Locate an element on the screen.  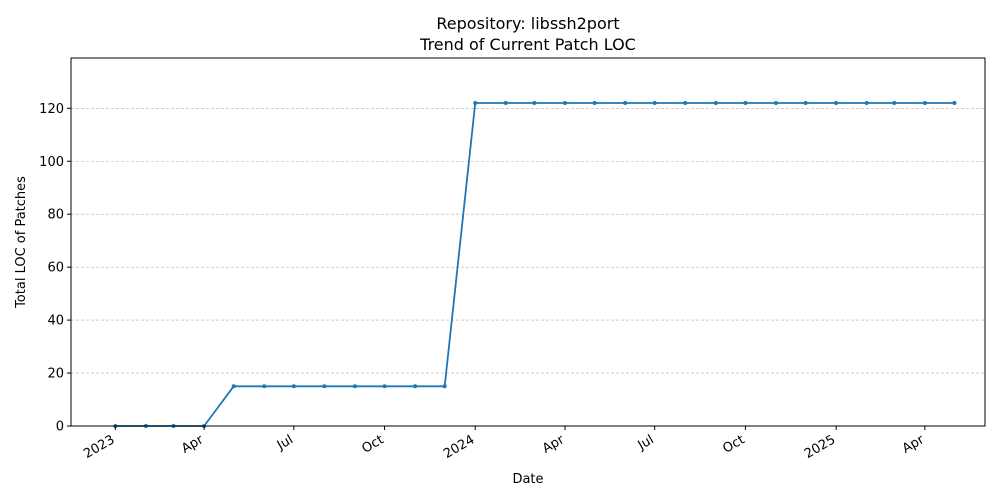
y-axis-label: Total LOC of Patches is located at coordinates (21, 242).